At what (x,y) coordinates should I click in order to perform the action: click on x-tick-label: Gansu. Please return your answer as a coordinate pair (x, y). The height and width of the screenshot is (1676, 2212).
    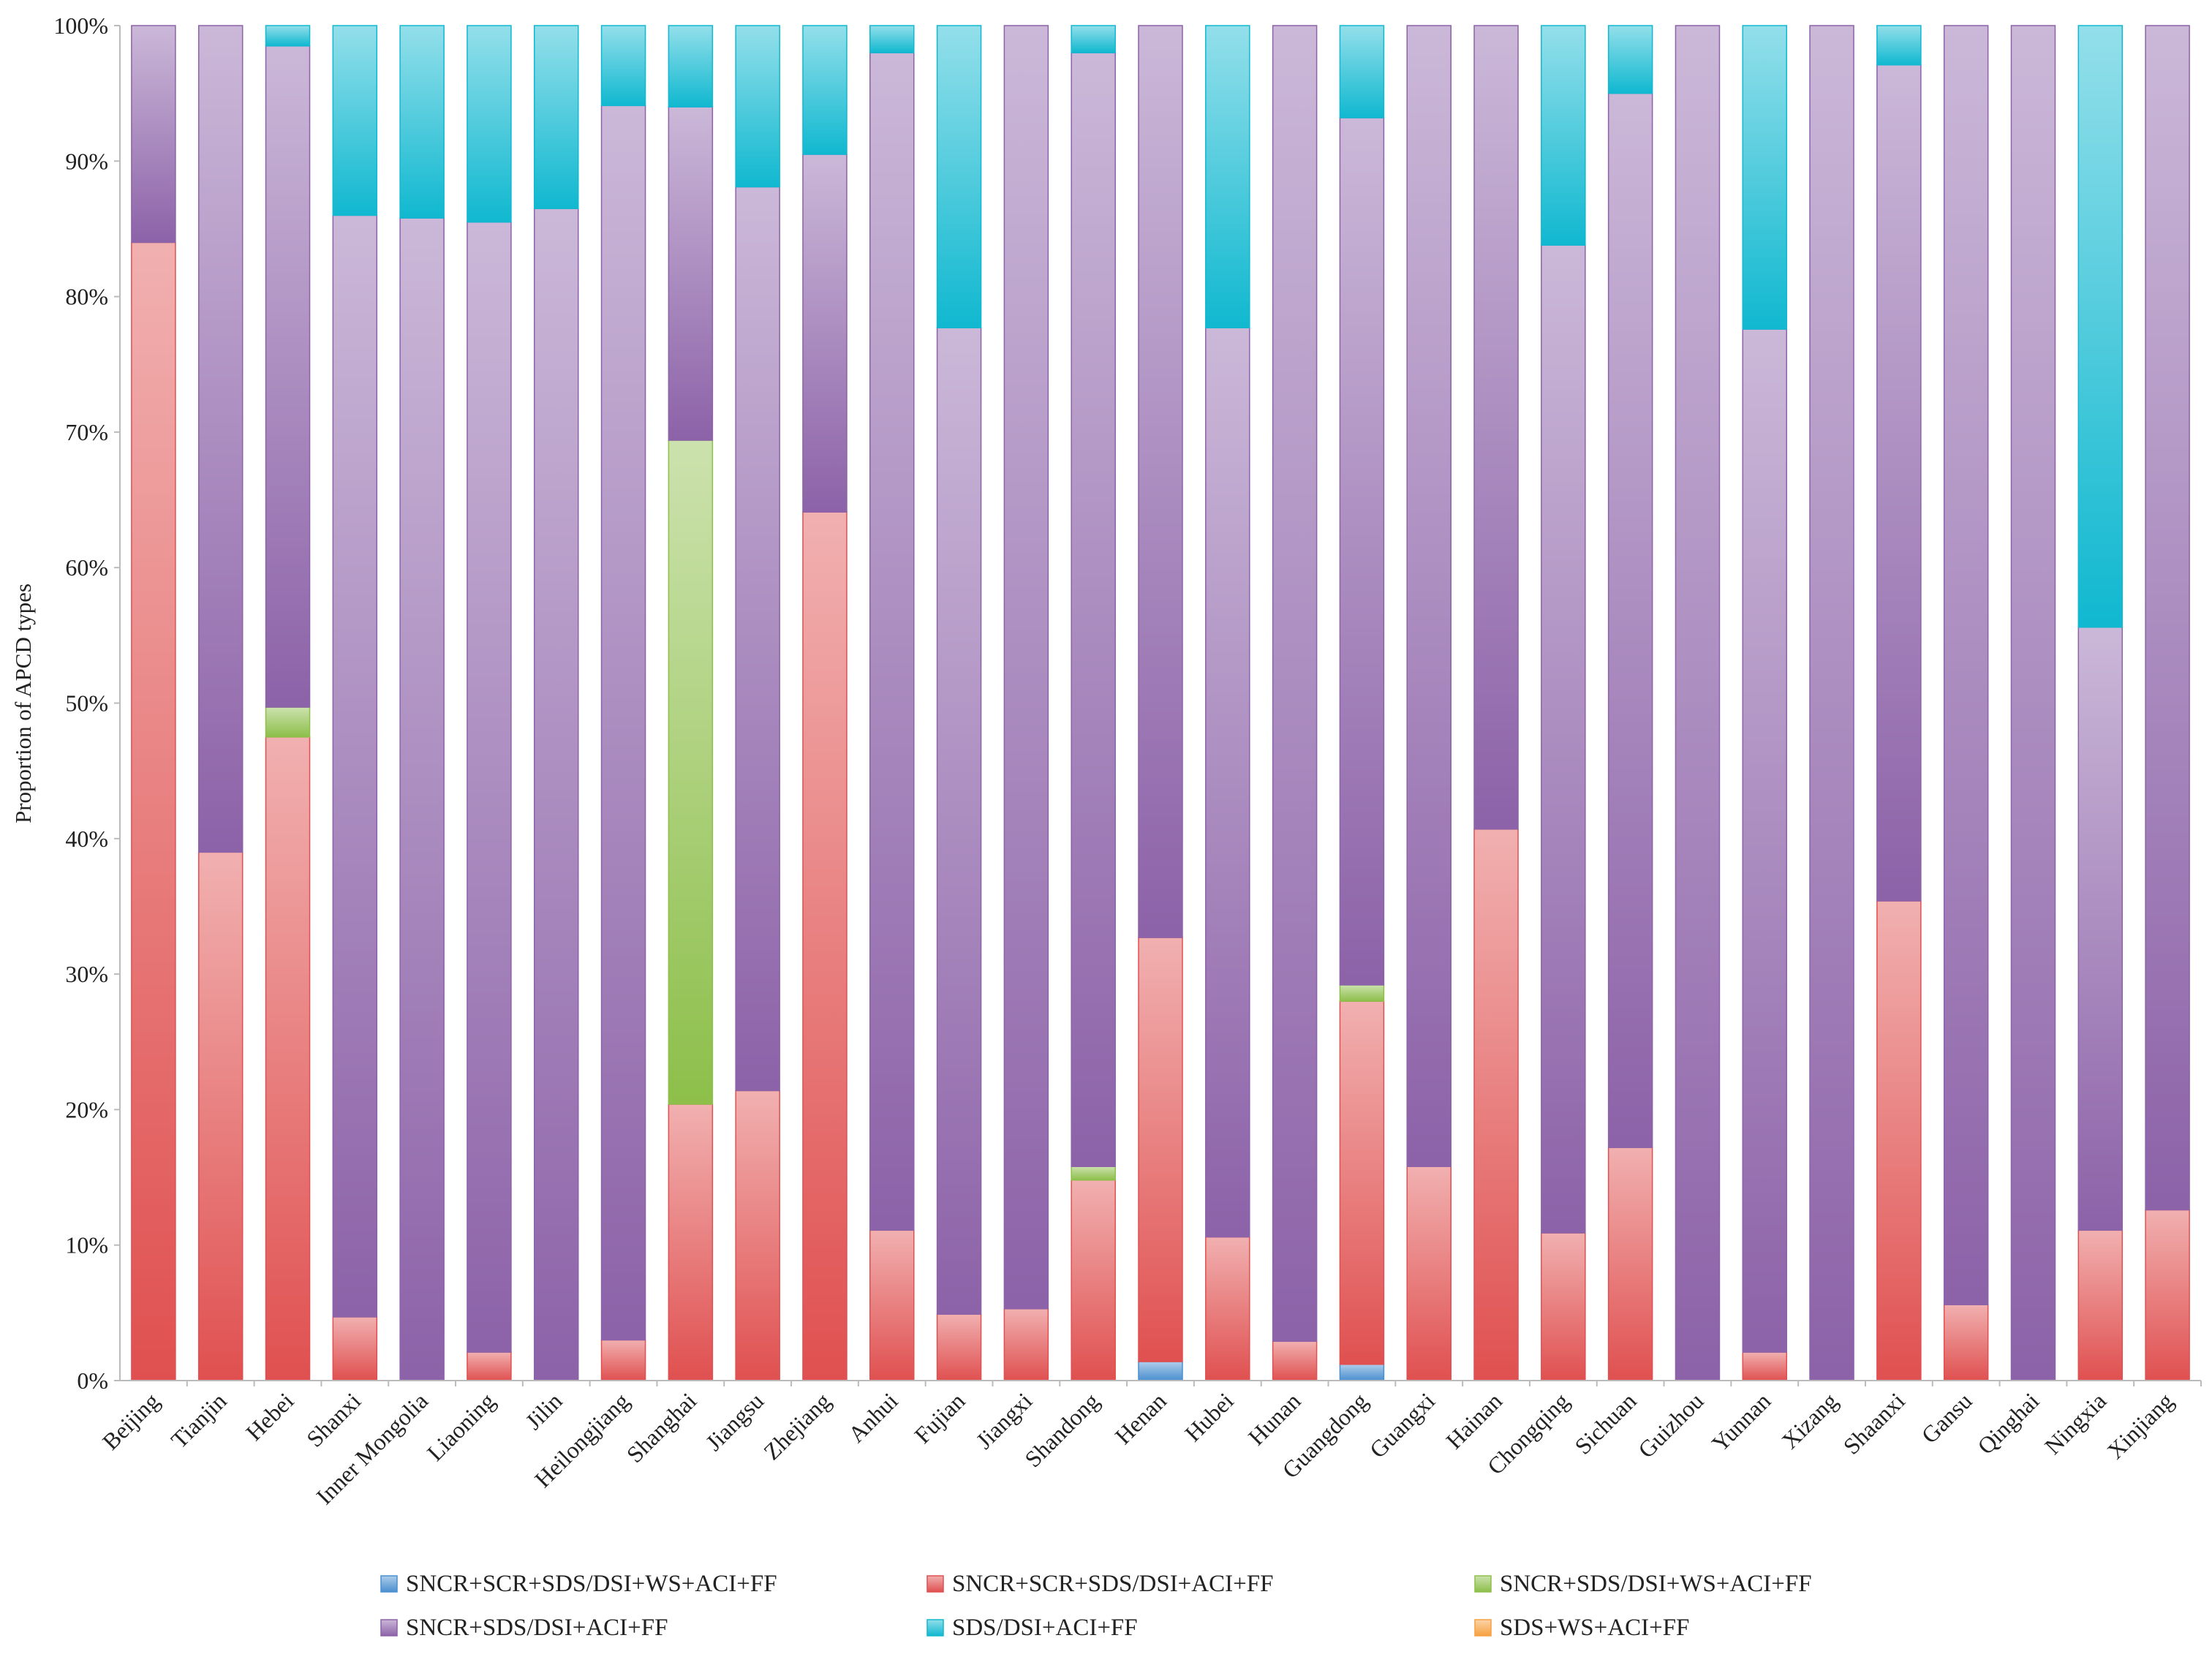
    Looking at the image, I should click on (1946, 1417).